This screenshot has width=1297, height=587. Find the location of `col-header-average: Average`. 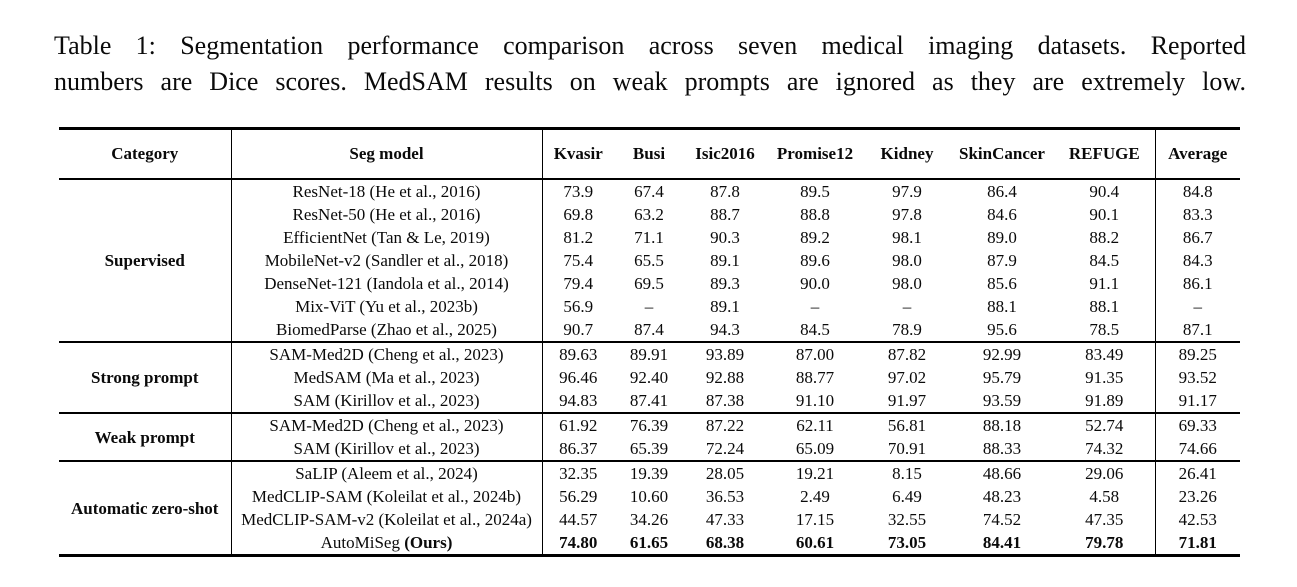

col-header-average: Average is located at coordinates (1197, 154).